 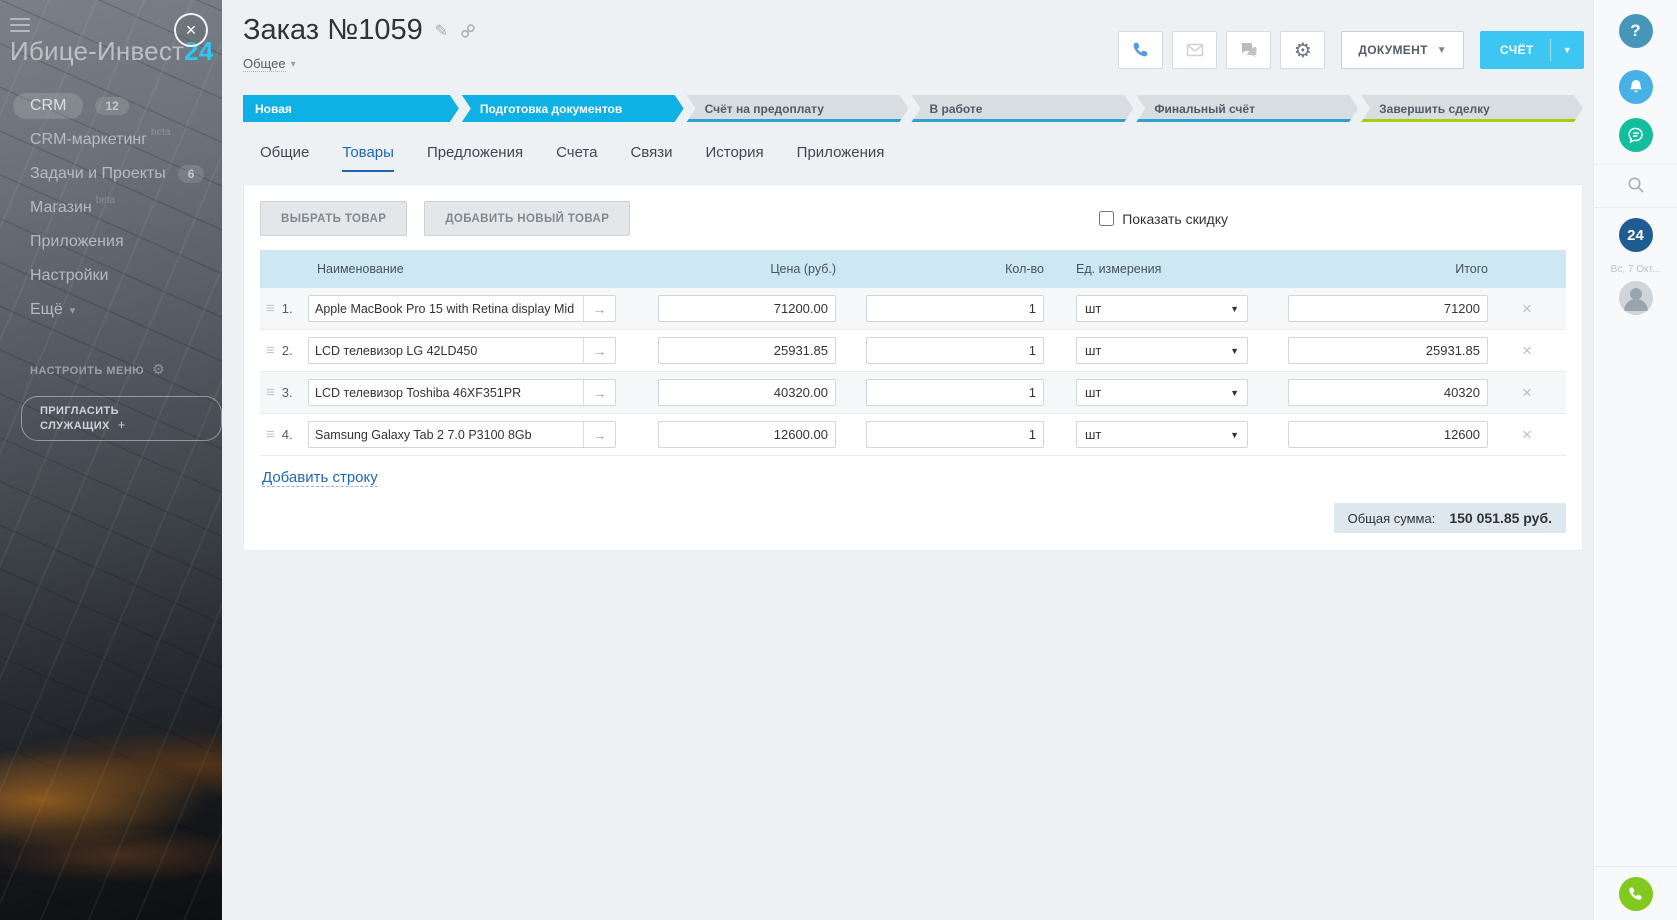 What do you see at coordinates (351, 108) in the screenshot?
I see `stage-new: Новая` at bounding box center [351, 108].